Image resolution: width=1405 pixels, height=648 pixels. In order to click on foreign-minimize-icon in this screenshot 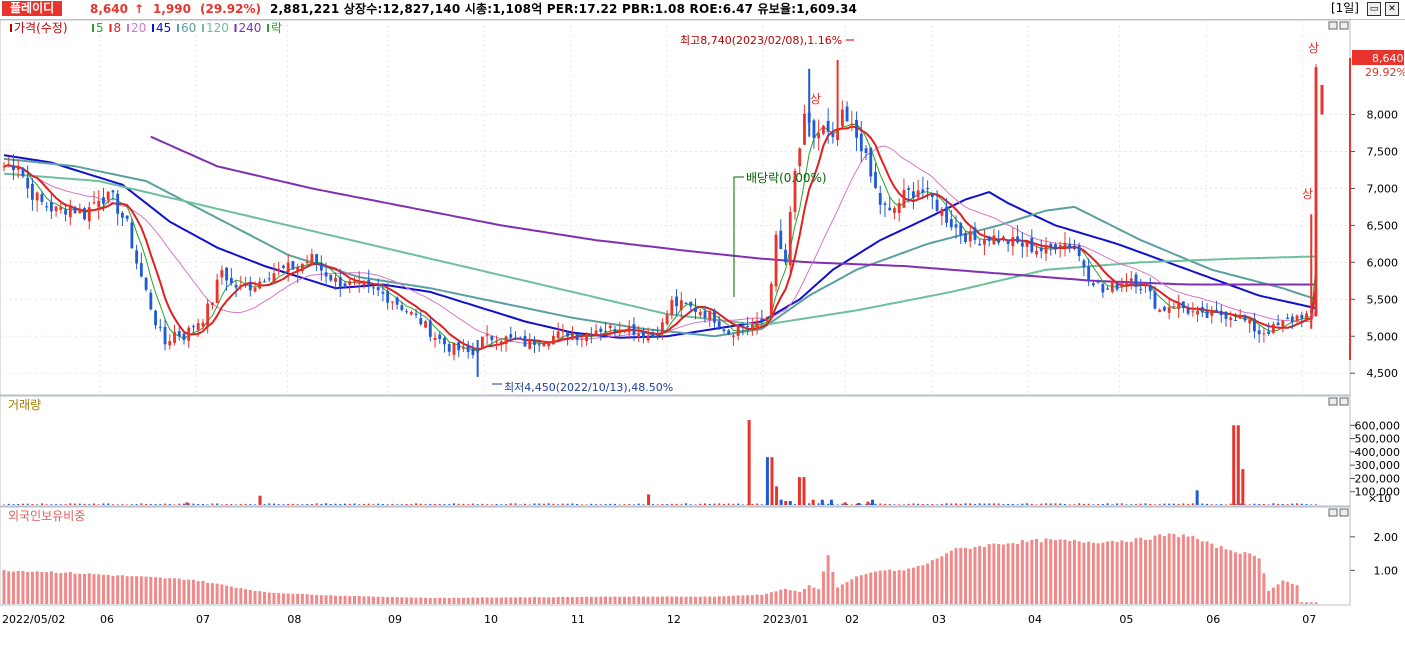, I will do `click(1333, 512)`.